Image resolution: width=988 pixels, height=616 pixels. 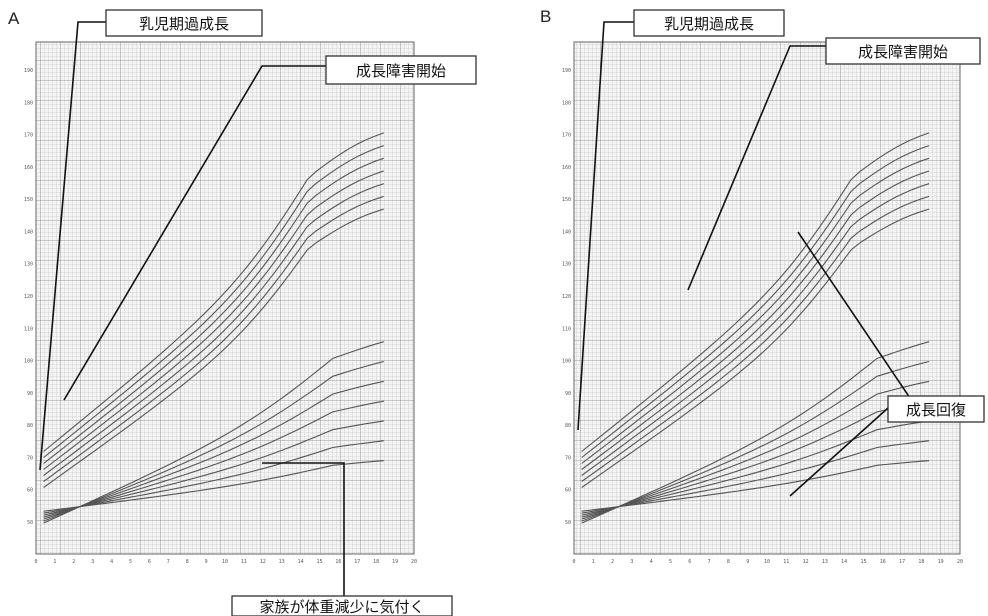 What do you see at coordinates (767, 562) in the screenshot?
I see `panel-b-x-ticks: 0 1 2 3 4 5 6 7 8 9 10 11 12 13 14 15 16 17 18 19 20` at bounding box center [767, 562].